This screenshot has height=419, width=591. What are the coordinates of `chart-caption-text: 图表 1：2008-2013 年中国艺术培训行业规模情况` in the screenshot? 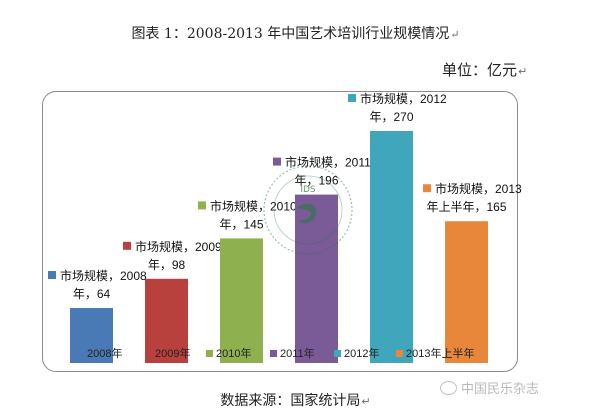 It's located at (290, 34).